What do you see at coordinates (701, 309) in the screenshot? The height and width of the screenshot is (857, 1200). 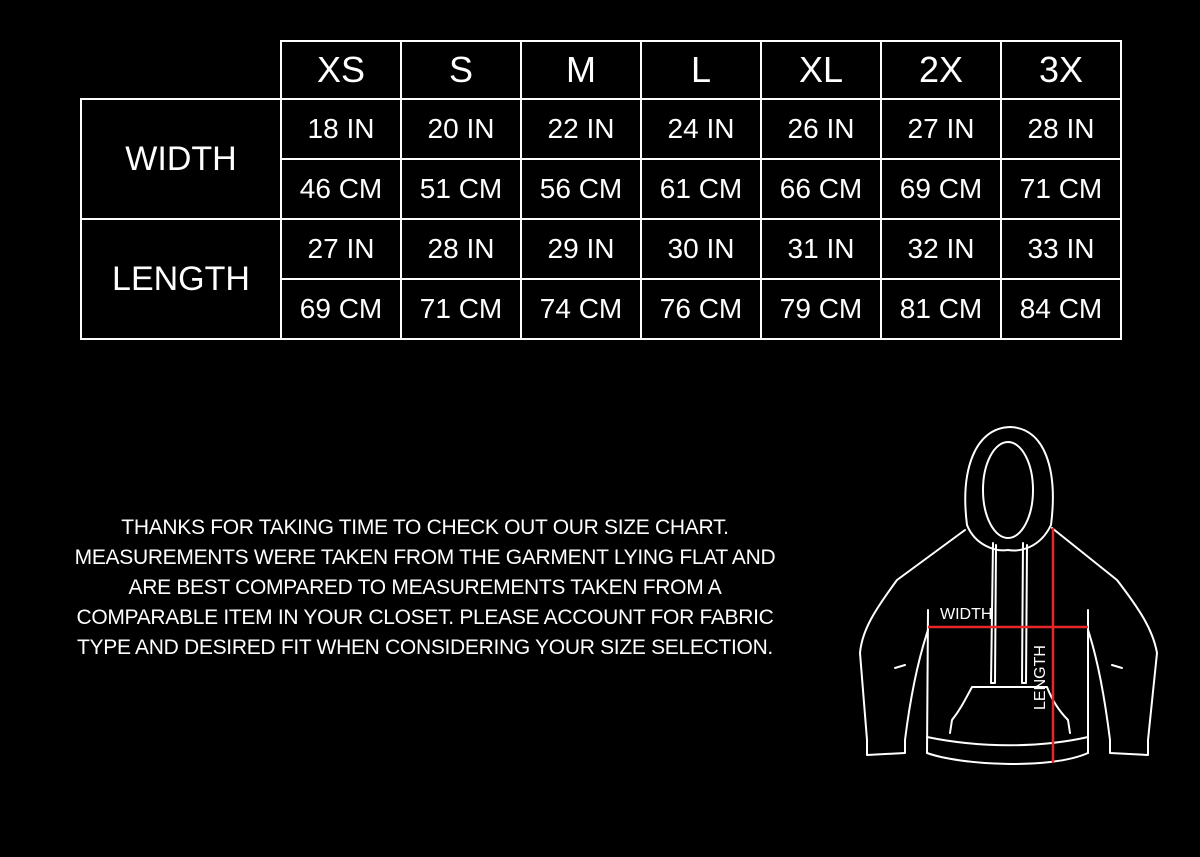 I see `table-cell: 76 CM` at bounding box center [701, 309].